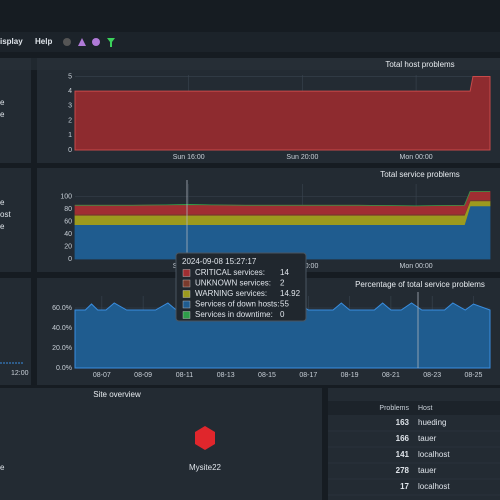 Image resolution: width=500 pixels, height=500 pixels. What do you see at coordinates (68, 209) in the screenshot?
I see `y-tick-label: 80` at bounding box center [68, 209].